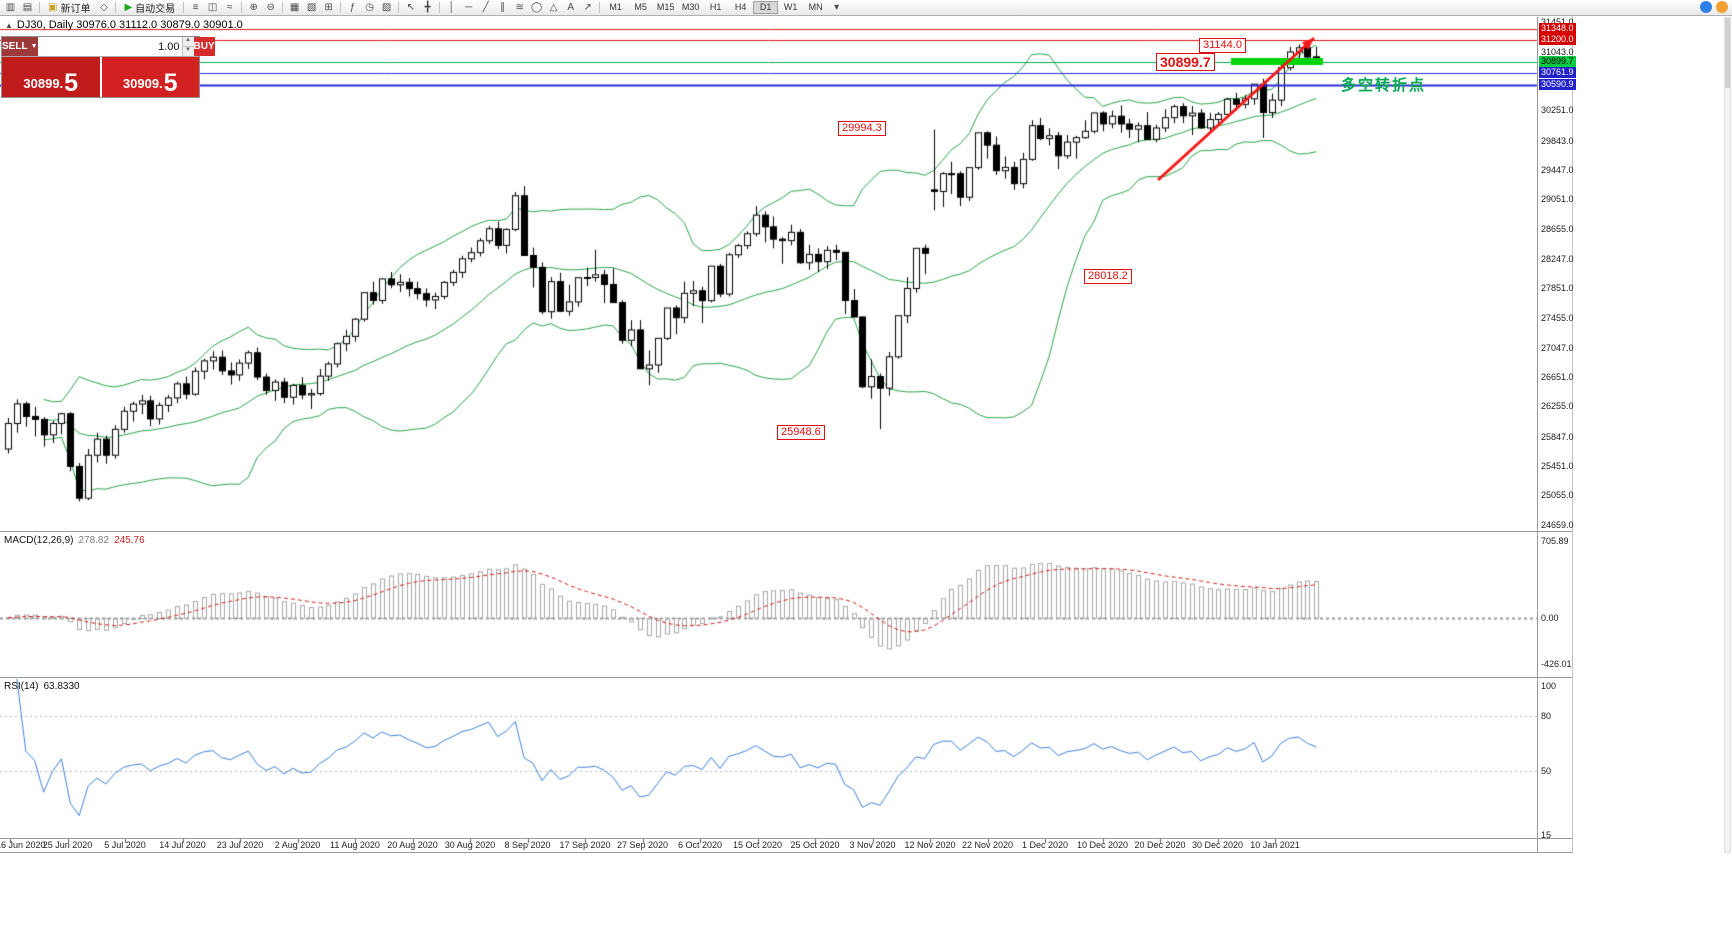 This screenshot has width=1732, height=940. Describe the element at coordinates (9, 25) in the screenshot. I see `chart-icon: ▲` at that location.